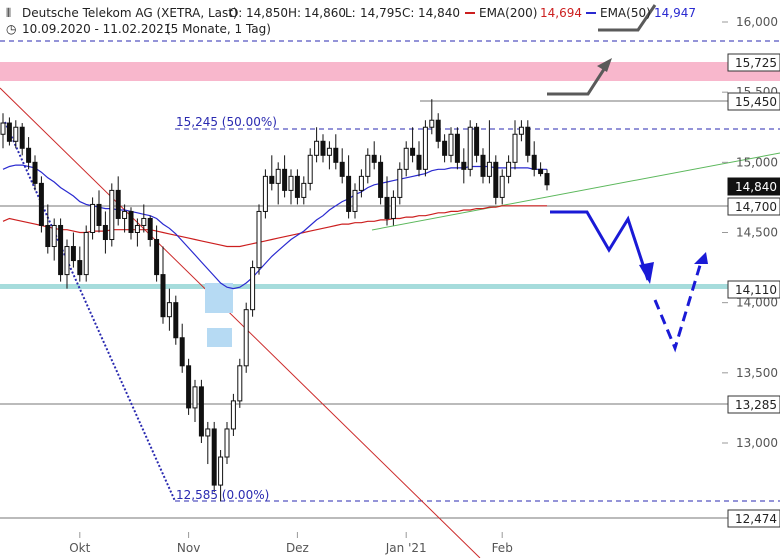  I want to click on y-tick-label: 13,000, so click(757, 443).